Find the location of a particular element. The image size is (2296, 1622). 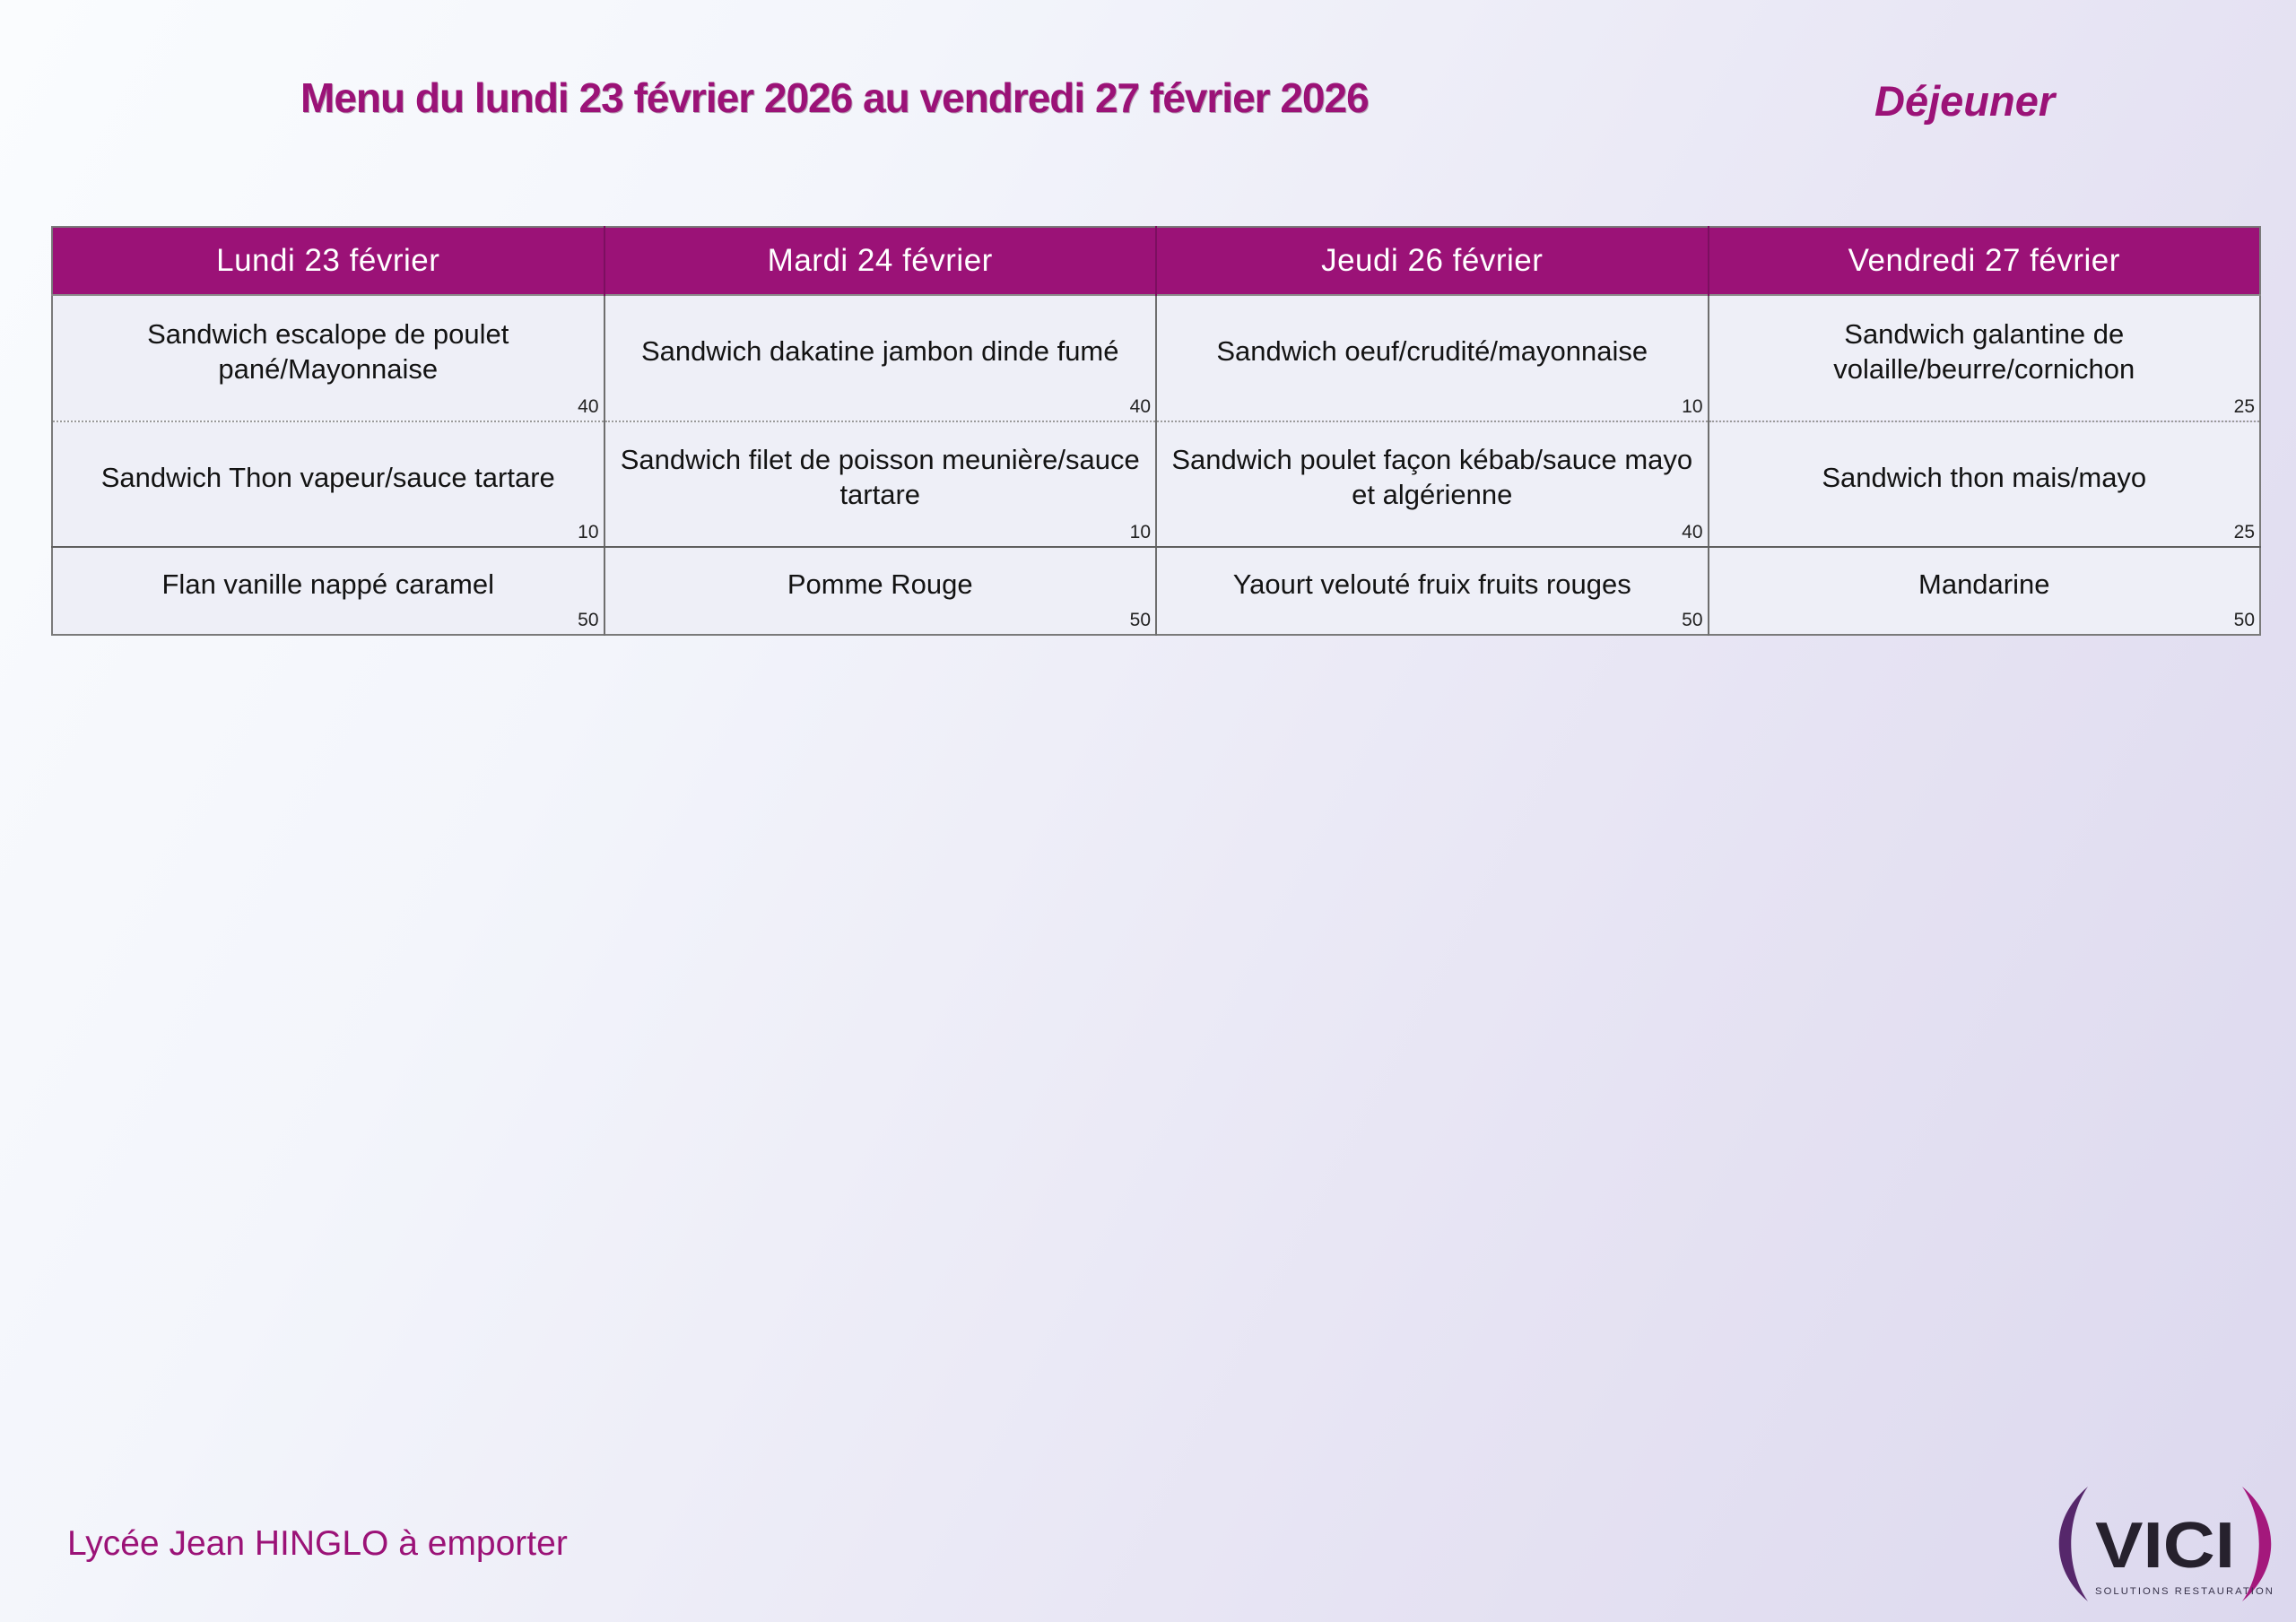

menu-cell: Pomme Rouge 50 is located at coordinates (879, 591).